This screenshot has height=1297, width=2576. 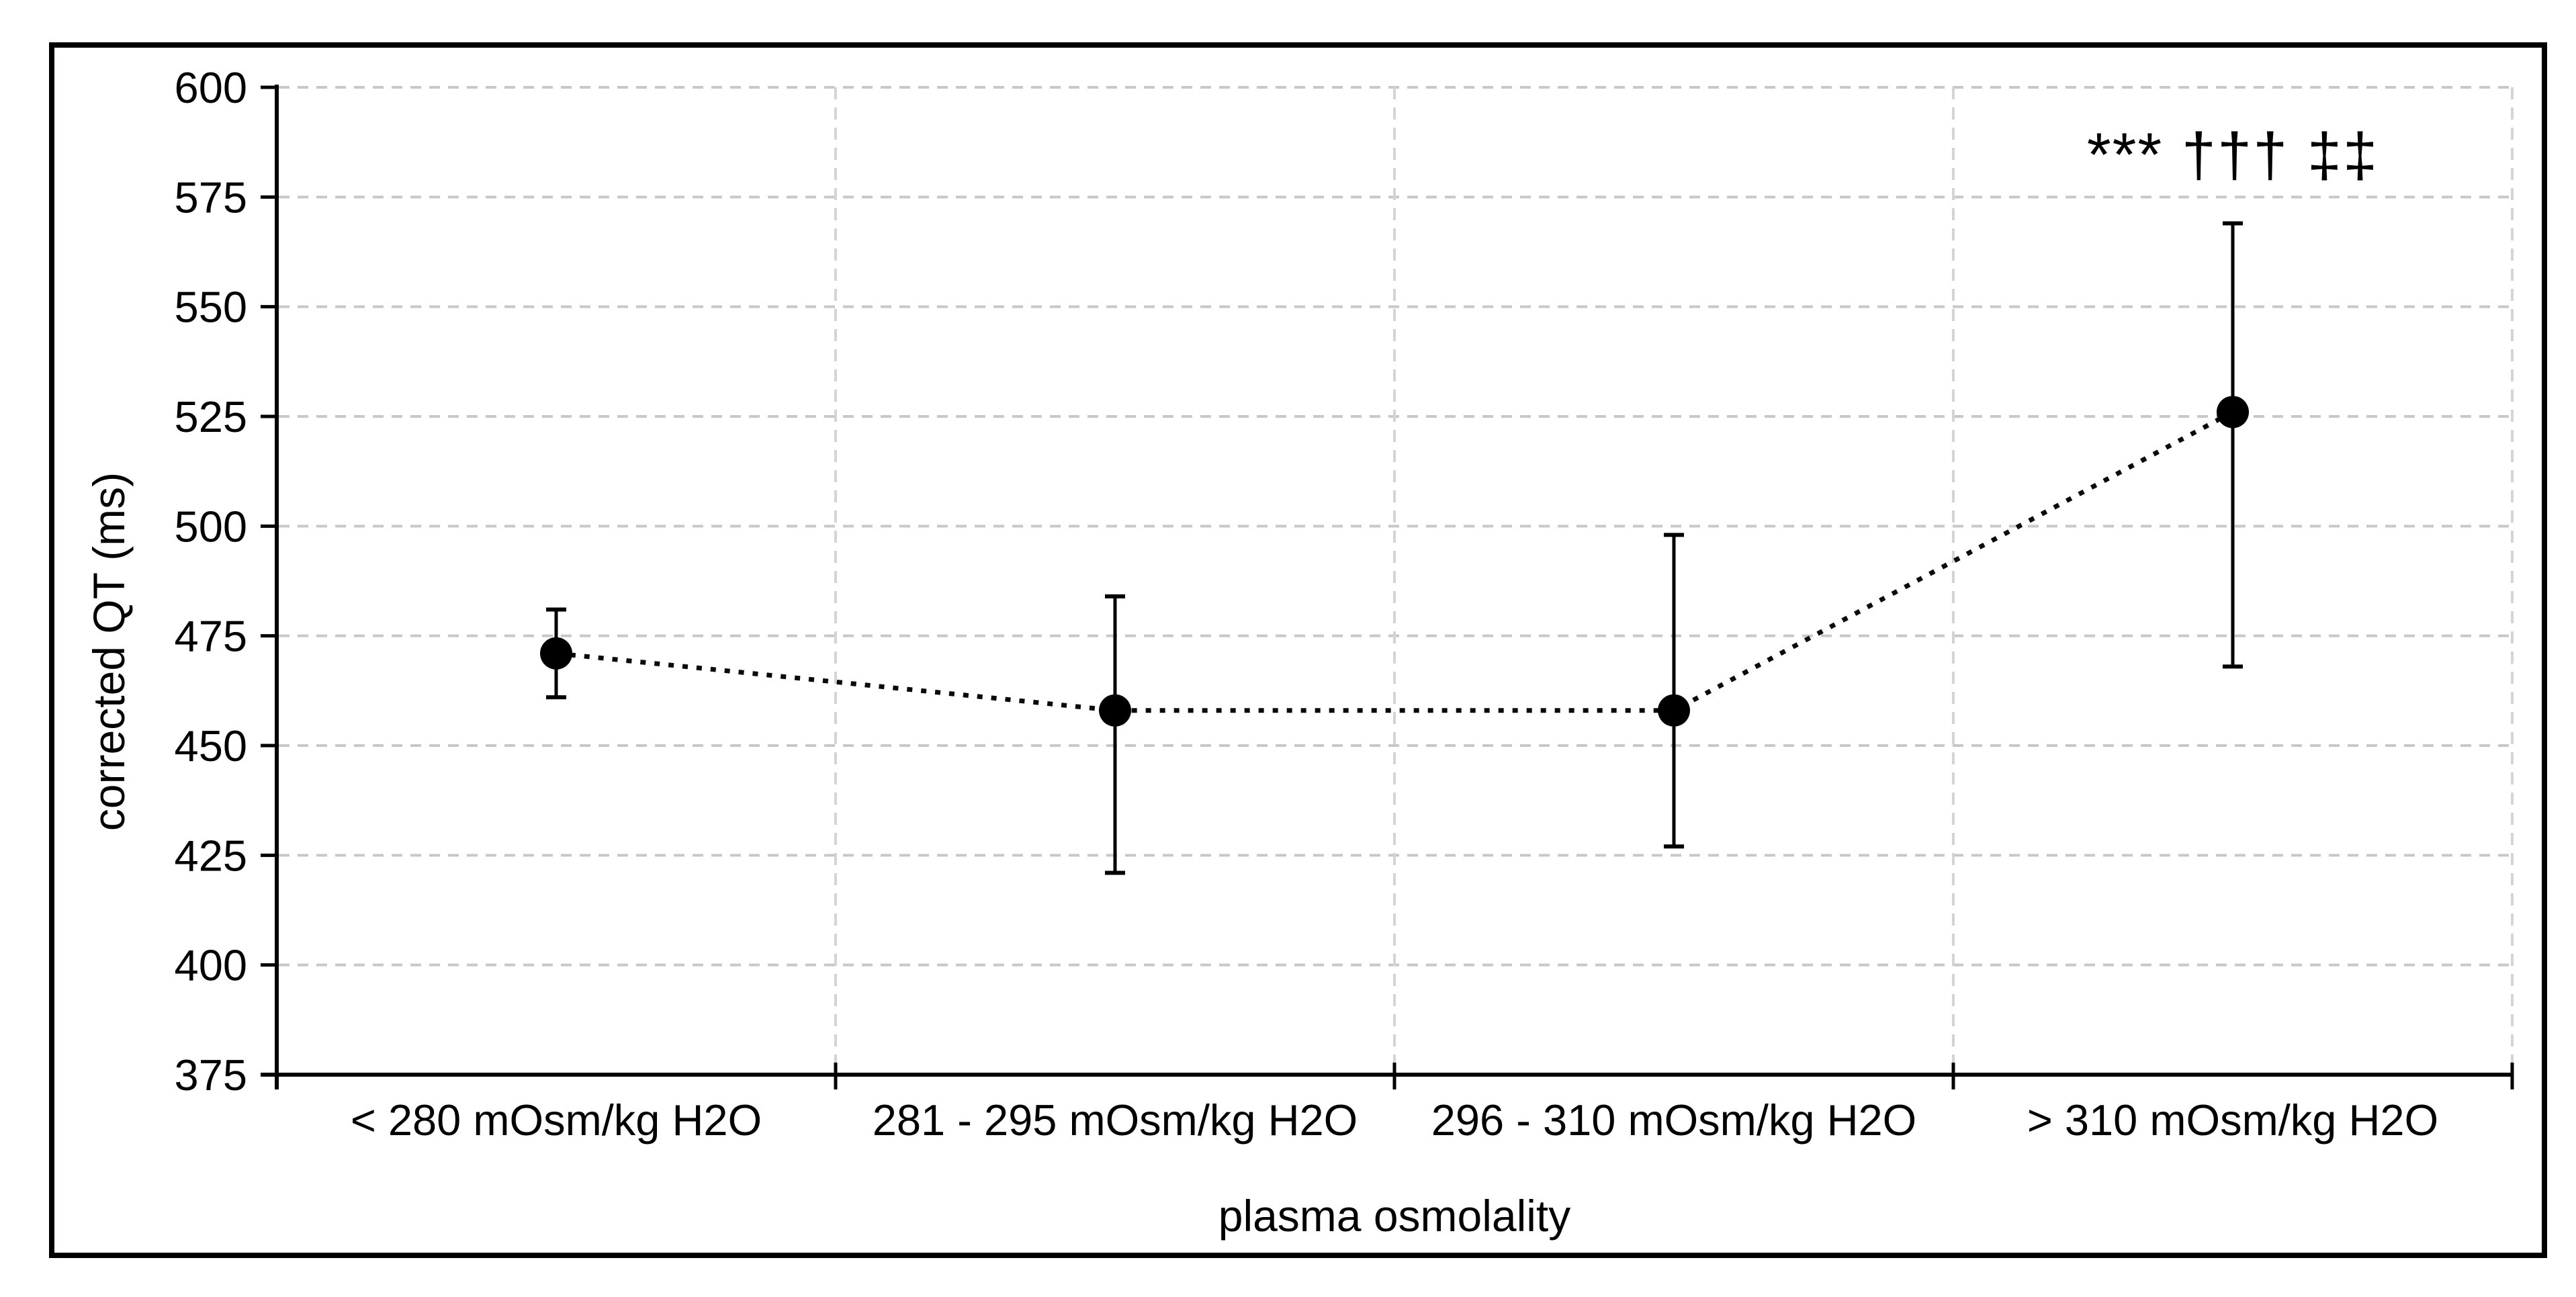 What do you see at coordinates (226, 581) in the screenshot?
I see `y-ticks: 375 400 425 450 475 500 525 550 575 600` at bounding box center [226, 581].